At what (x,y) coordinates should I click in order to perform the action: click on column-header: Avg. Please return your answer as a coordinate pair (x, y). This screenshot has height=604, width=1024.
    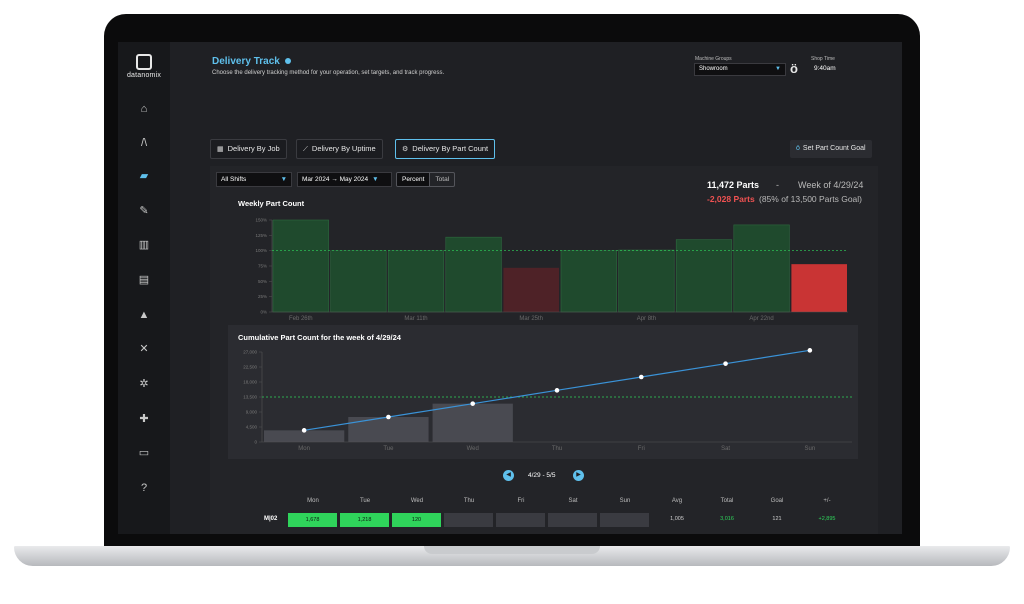
    Looking at the image, I should click on (677, 501).